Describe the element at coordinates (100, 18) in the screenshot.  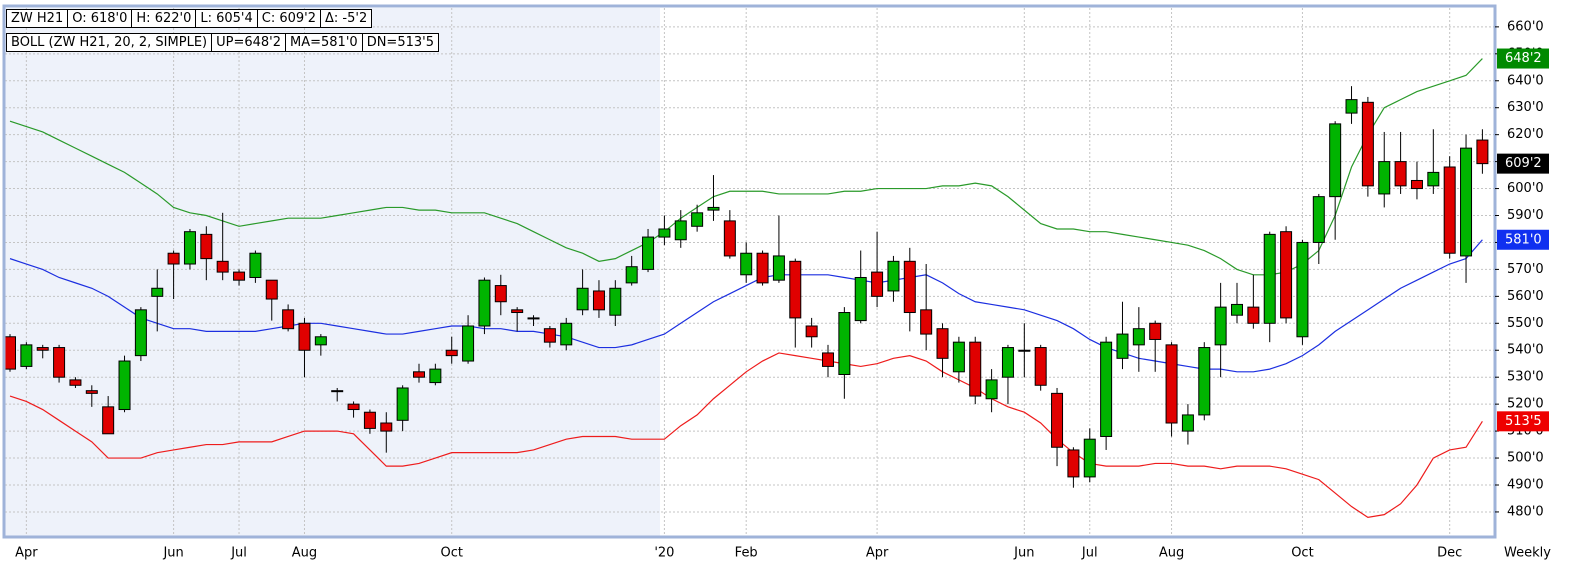
I see `header-item: O: 618'0` at that location.